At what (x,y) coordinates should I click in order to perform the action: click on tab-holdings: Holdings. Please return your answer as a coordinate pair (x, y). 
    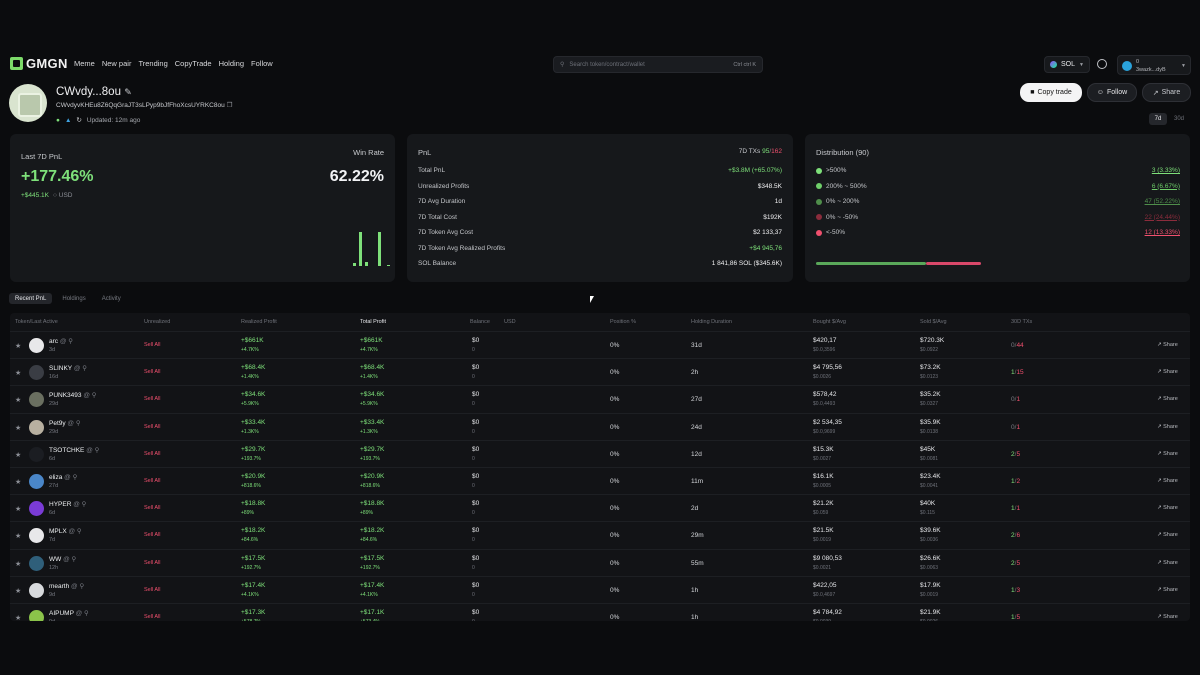
    Looking at the image, I should click on (74, 298).